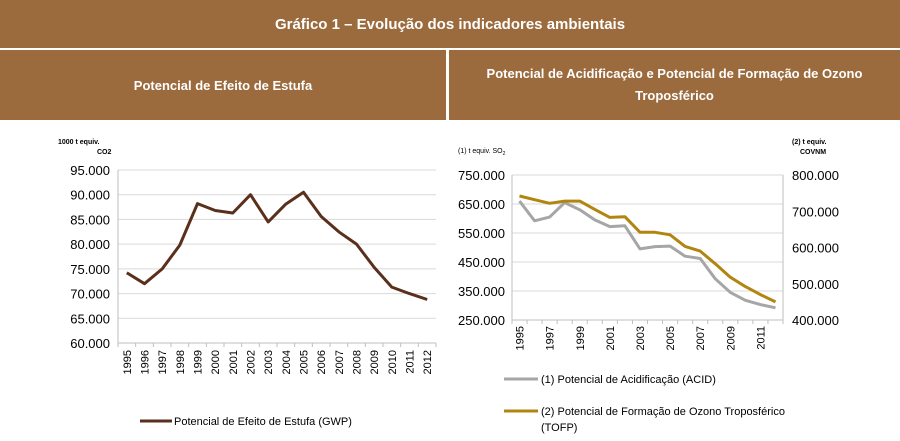  Describe the element at coordinates (671, 338) in the screenshot. I see `acid-xtick-label: 2005` at that location.